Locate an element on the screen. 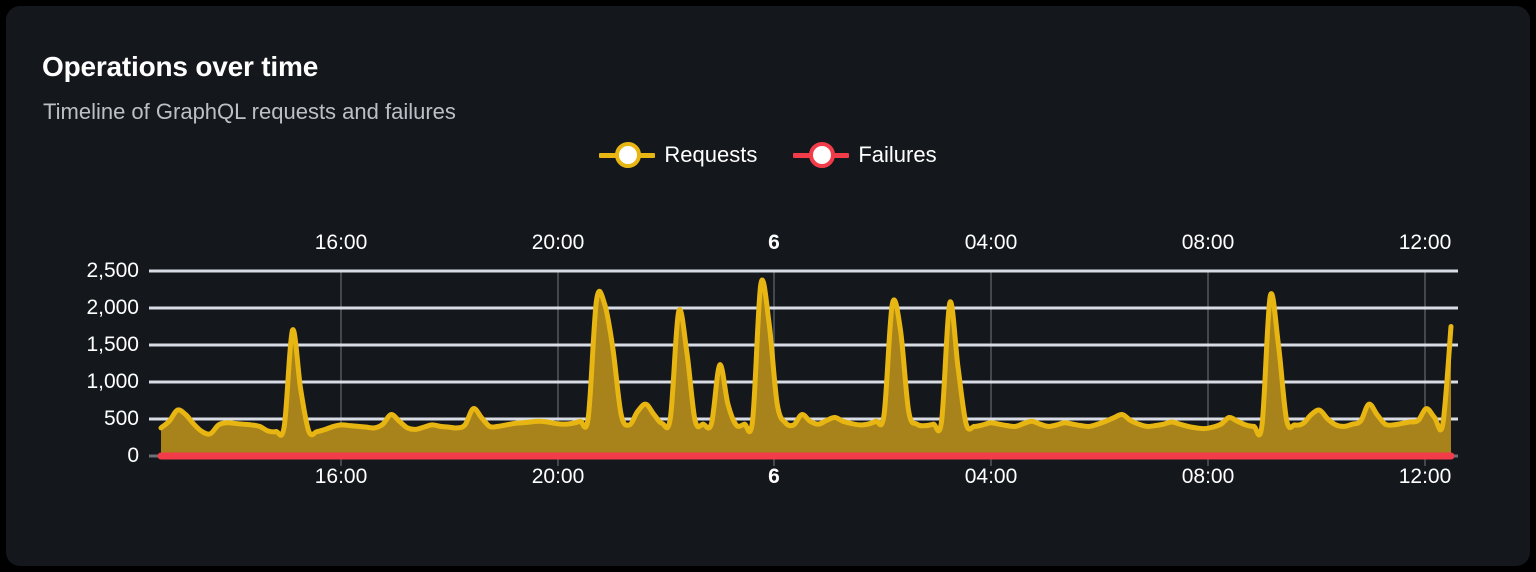 Image resolution: width=1536 pixels, height=572 pixels. legend-marker-requests-icon is located at coordinates (627, 155).